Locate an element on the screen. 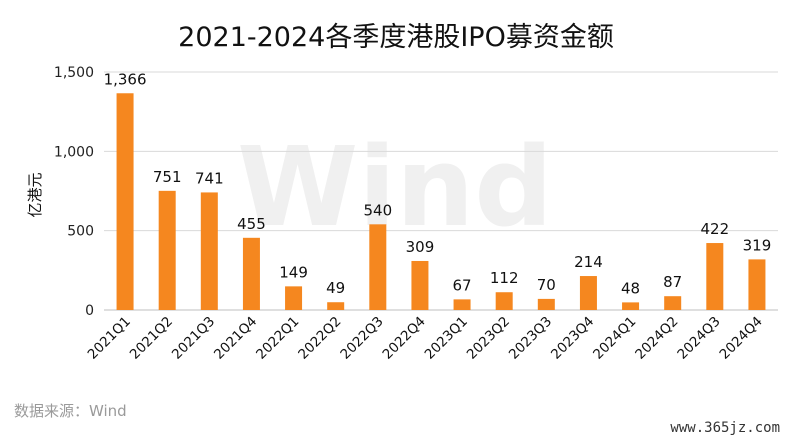 This screenshot has width=793, height=443. x-tick-label: 2021Q4 is located at coordinates (235, 338).